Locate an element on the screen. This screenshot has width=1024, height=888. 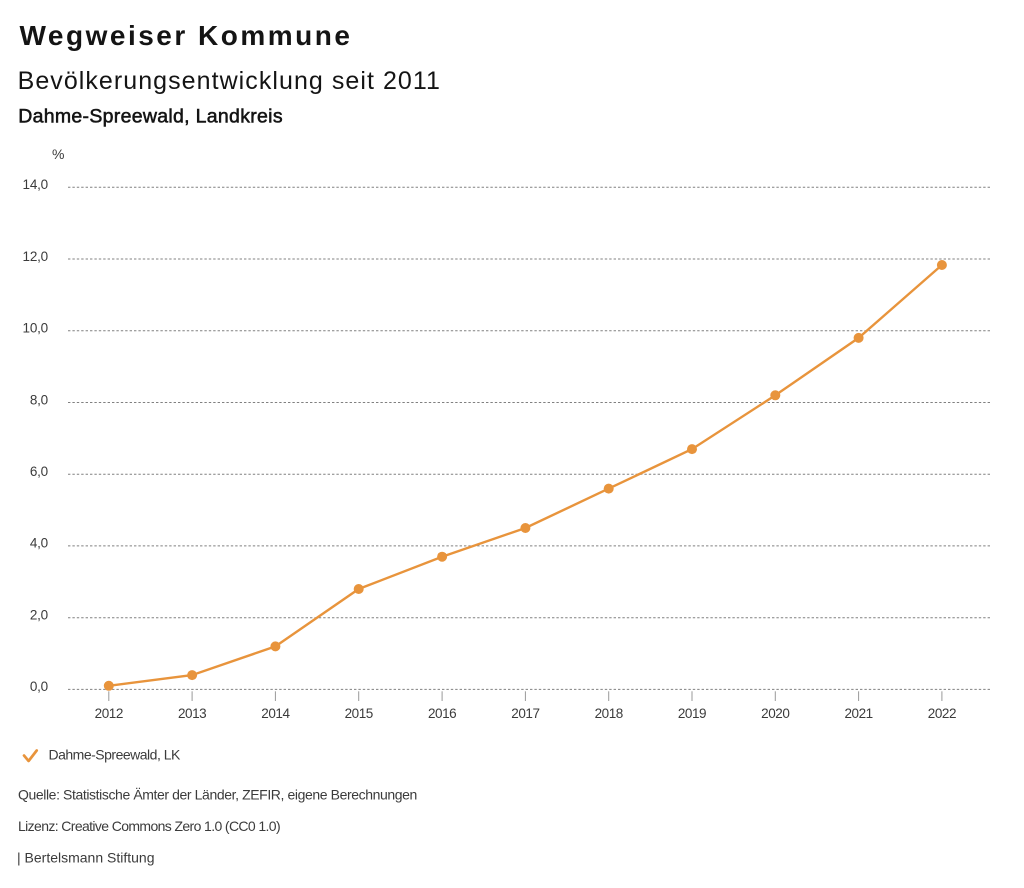
svg-text: Dahme-Spreewald, LK is located at coordinates (115, 755).